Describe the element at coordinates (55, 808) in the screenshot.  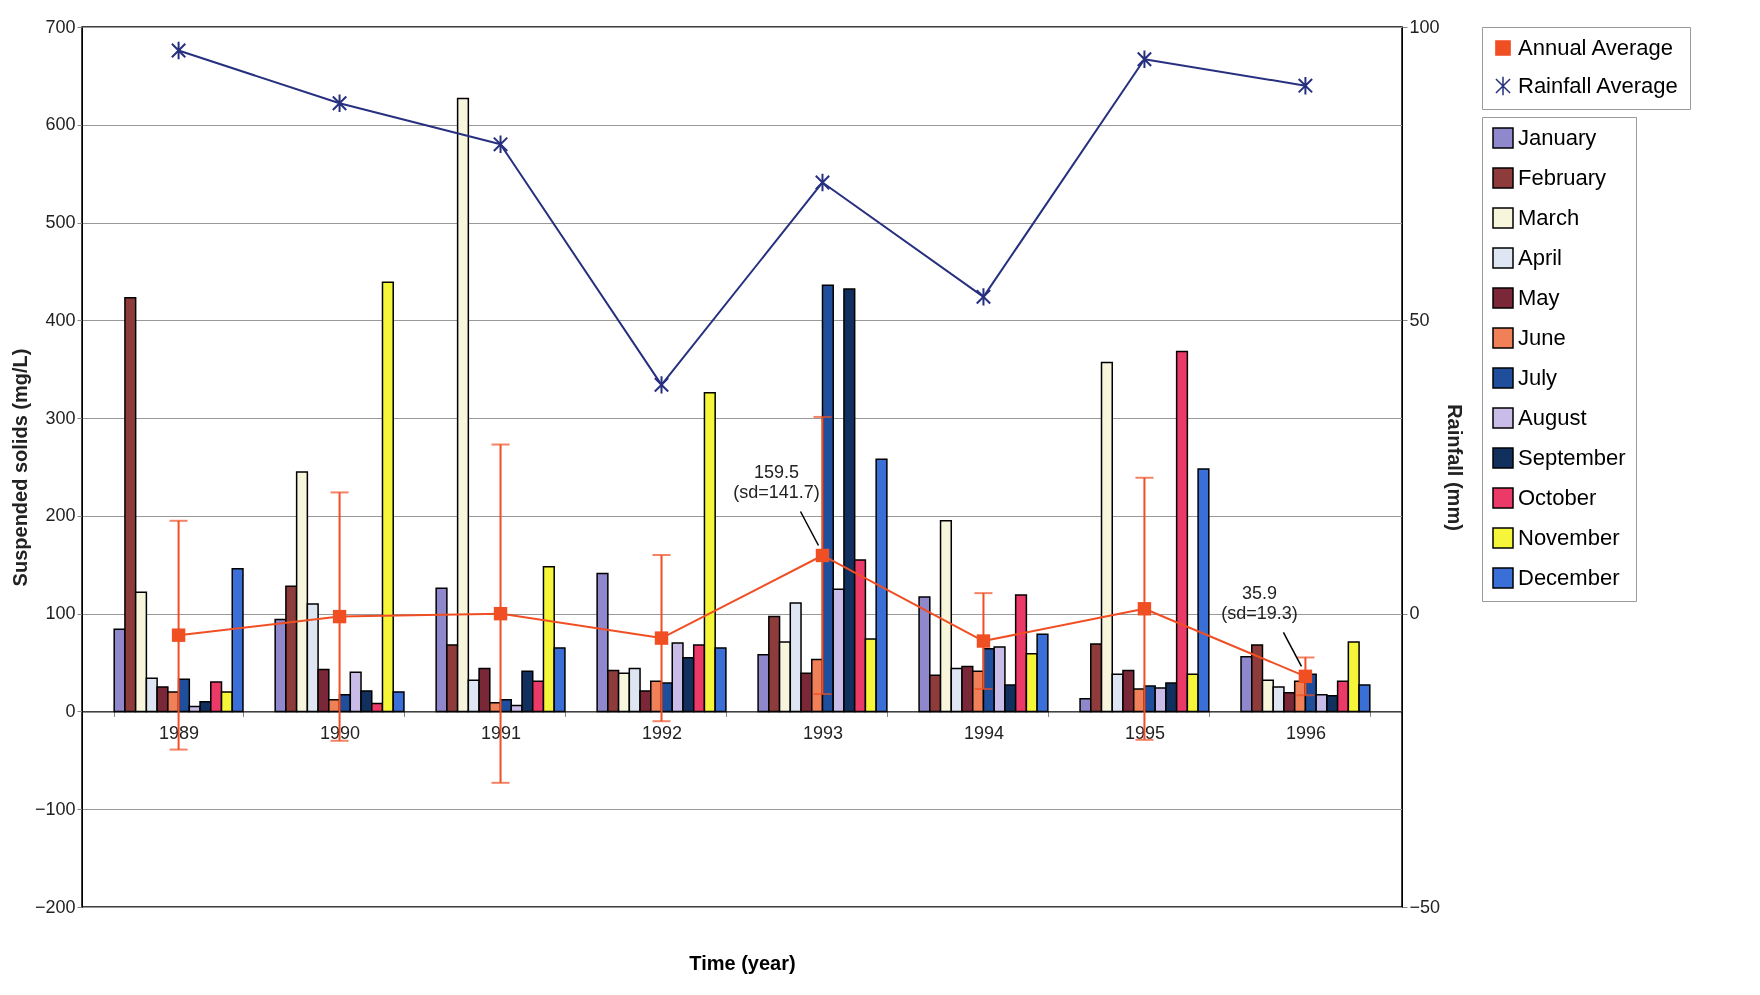
I see `y-tick-label: −100` at that location.